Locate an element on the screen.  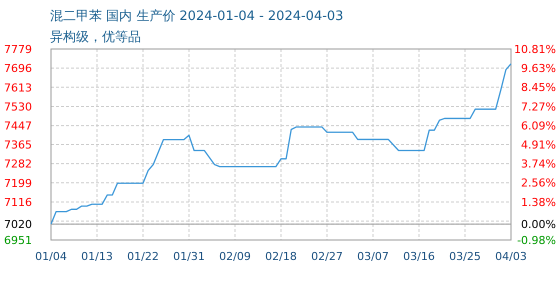
y-tick-label: 7282 is located at coordinates (18, 164).